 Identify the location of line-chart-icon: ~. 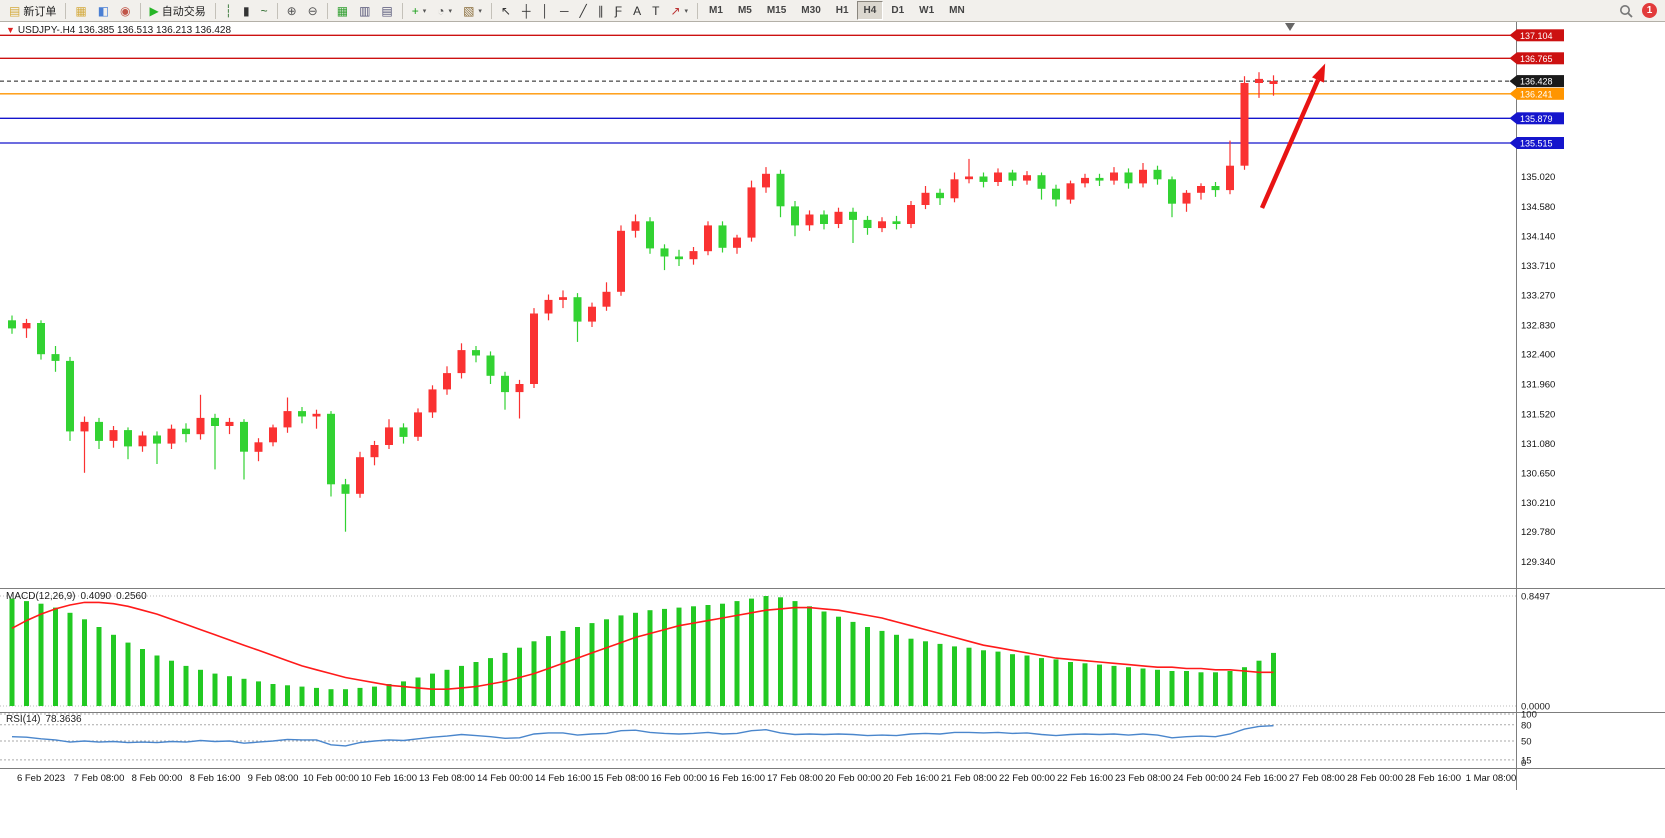
(264, 10).